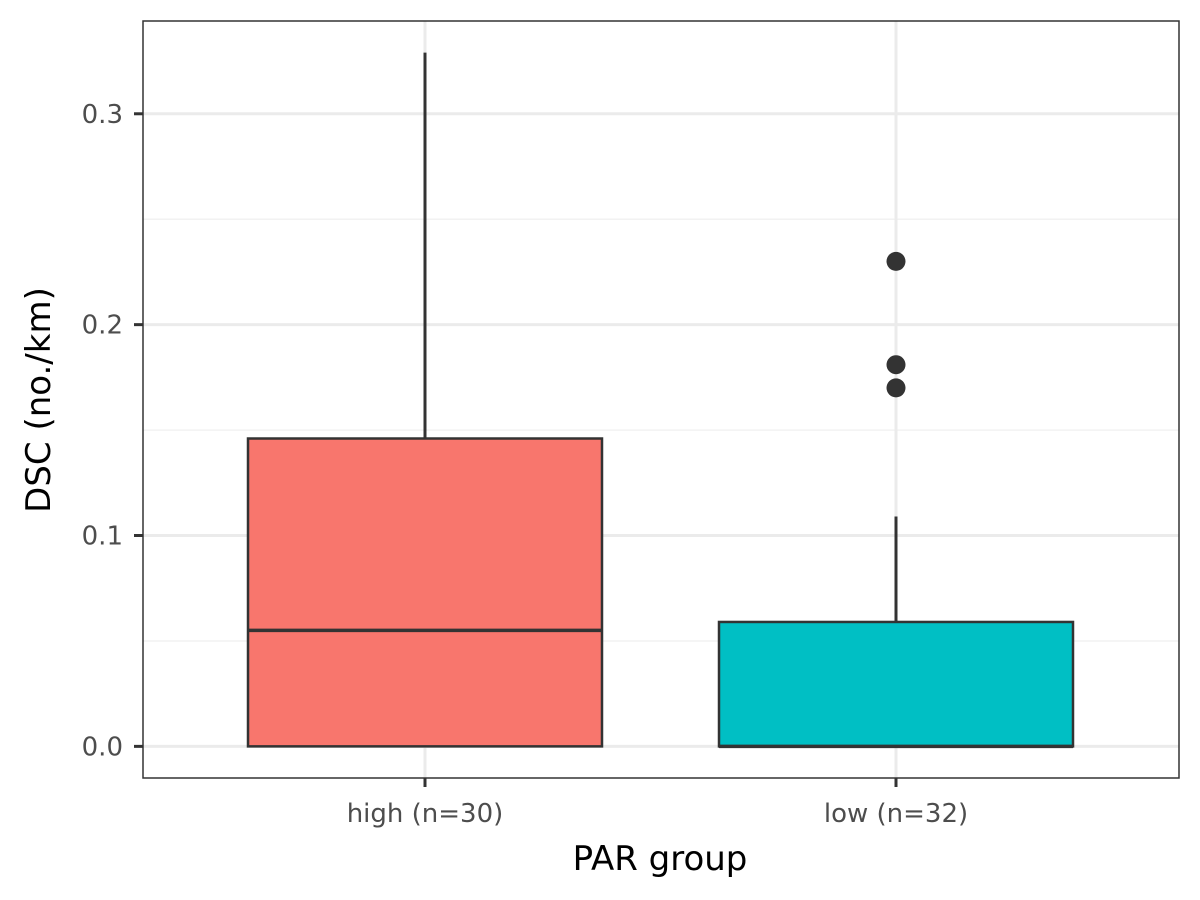  What do you see at coordinates (39, 400) in the screenshot?
I see `y-axis-title: DSC (no./km)` at bounding box center [39, 400].